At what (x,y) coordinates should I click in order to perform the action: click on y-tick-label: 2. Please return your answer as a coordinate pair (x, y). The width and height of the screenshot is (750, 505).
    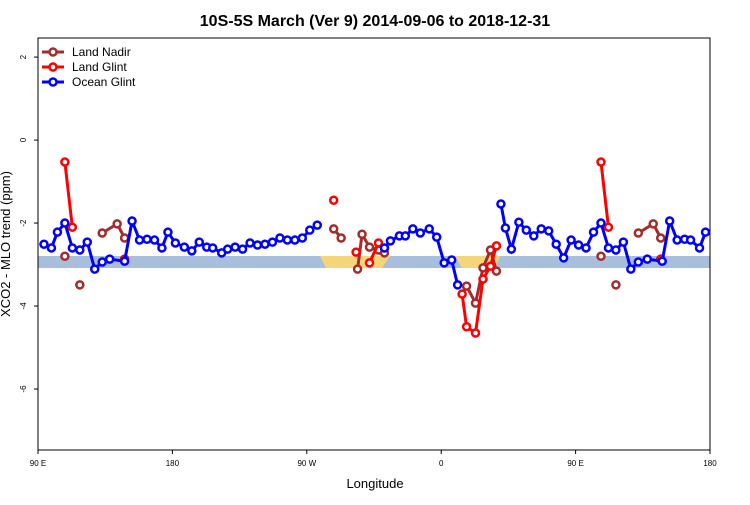
    Looking at the image, I should click on (23, 56).